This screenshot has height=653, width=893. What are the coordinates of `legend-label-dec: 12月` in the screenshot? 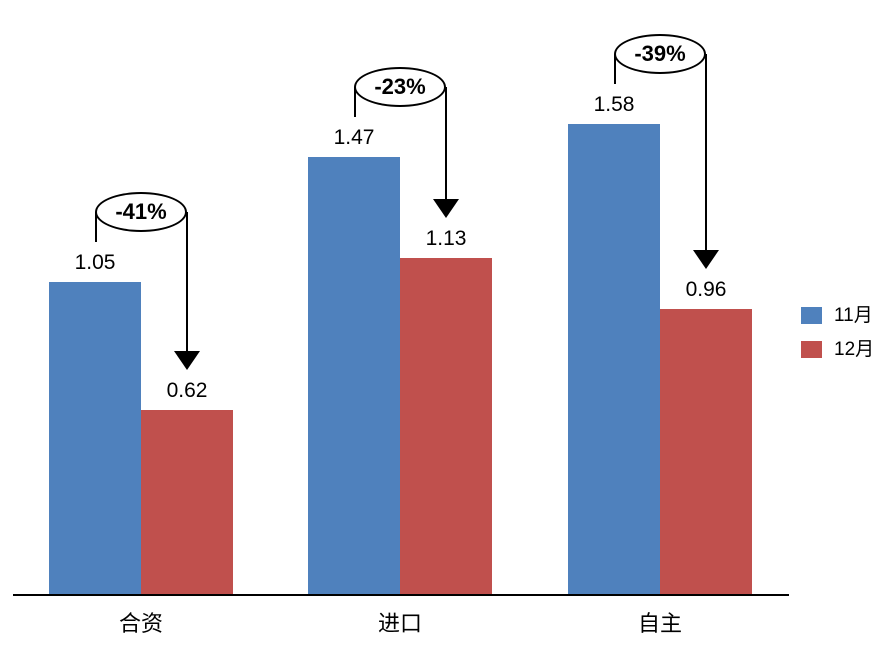 It's located at (854, 349).